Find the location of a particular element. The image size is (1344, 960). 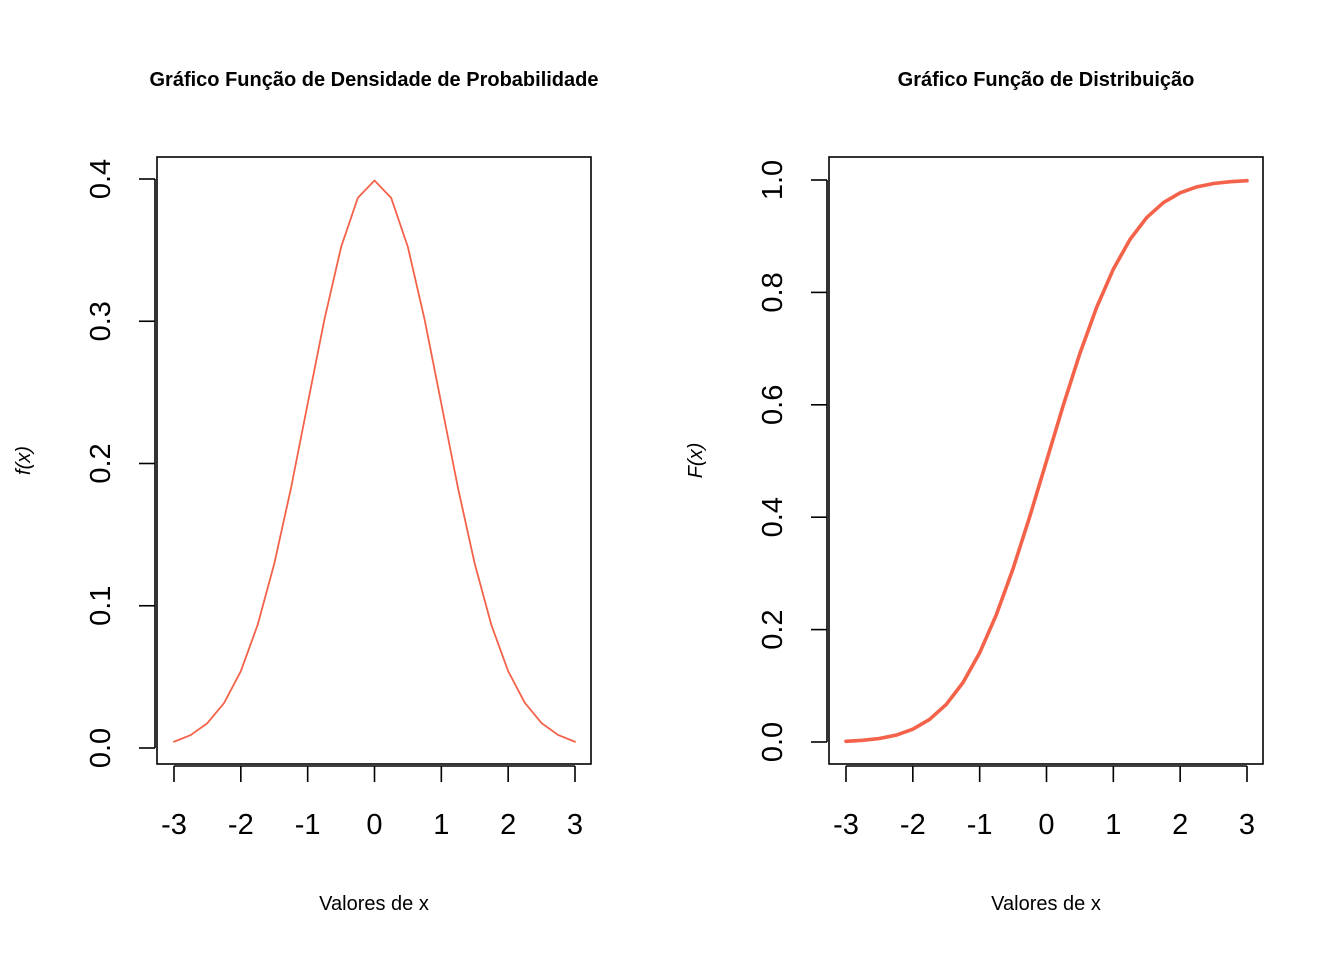

y-tick-label: 0.3 is located at coordinates (101, 321).